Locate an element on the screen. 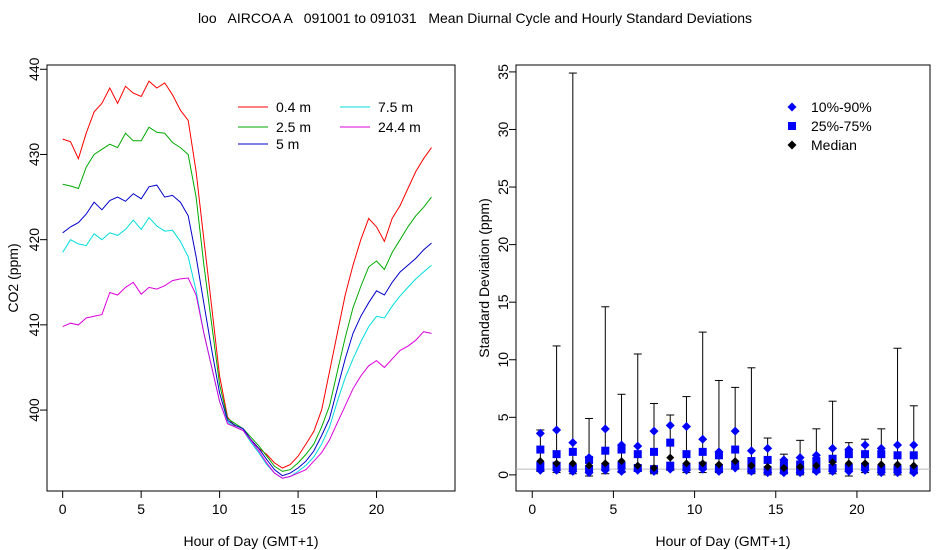 Image resolution: width=950 pixels, height=550 pixels. left-y-axis-label: CO2 (ppm) is located at coordinates (13, 277).